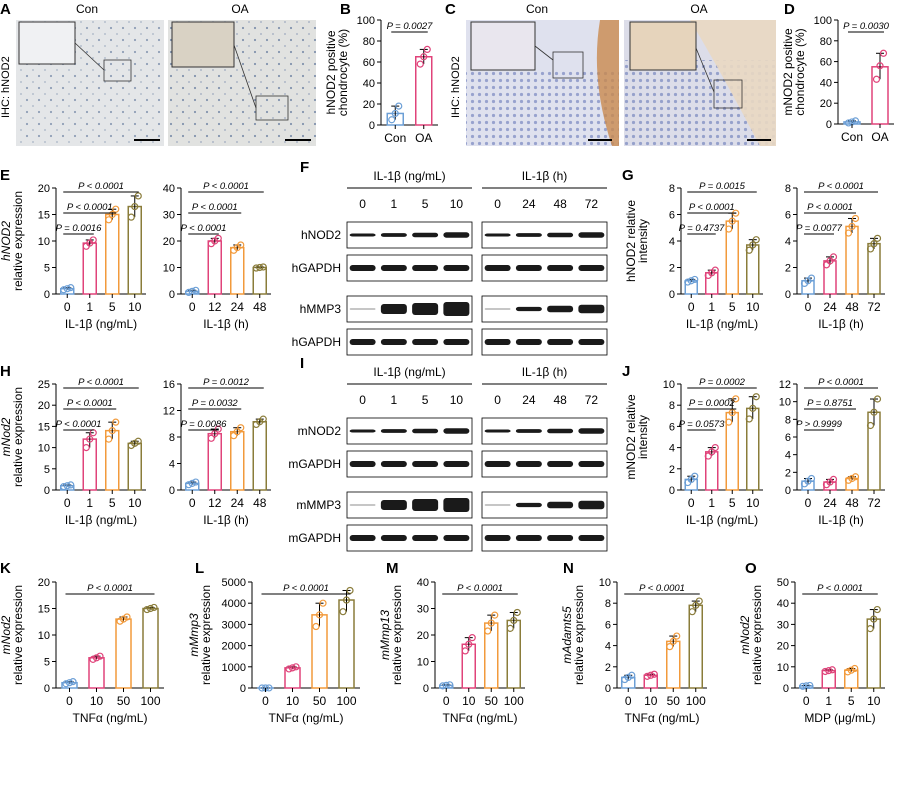 This screenshot has height=789, width=900. Describe the element at coordinates (672, 242) in the screenshot. I see `y-tick-label: 4` at that location.